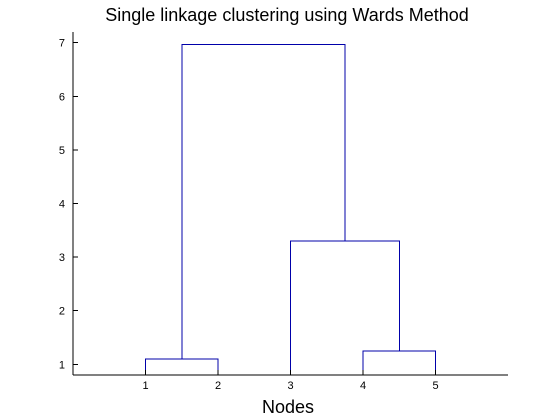 The height and width of the screenshot is (420, 560). I want to click on y-tick-label-3: 3, so click(62, 258).